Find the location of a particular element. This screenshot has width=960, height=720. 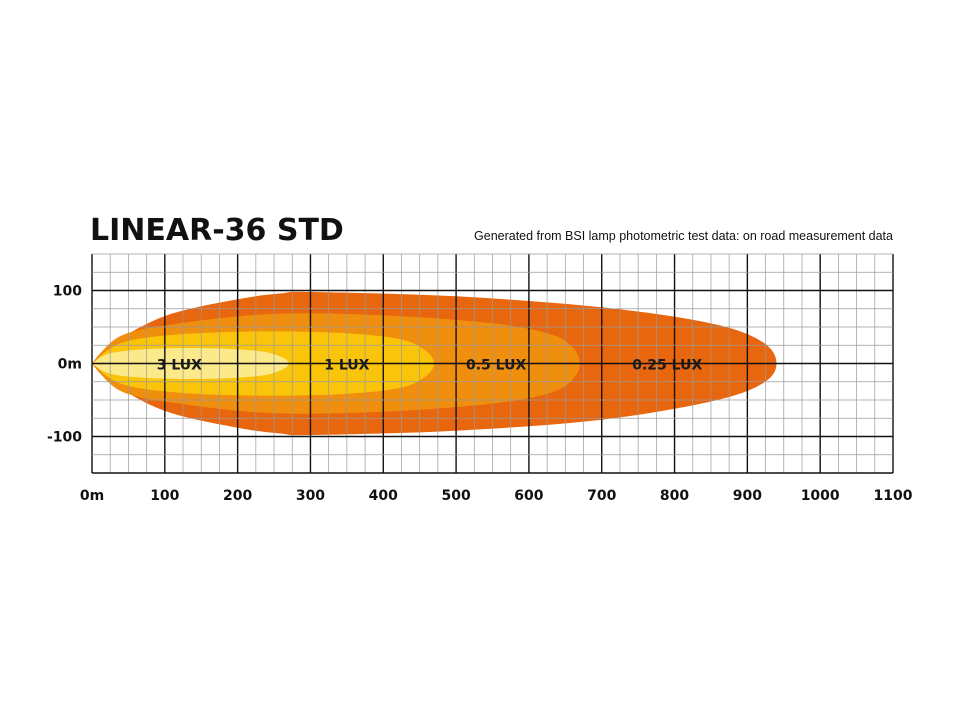

y-tick-label: 100 is located at coordinates (67, 292).